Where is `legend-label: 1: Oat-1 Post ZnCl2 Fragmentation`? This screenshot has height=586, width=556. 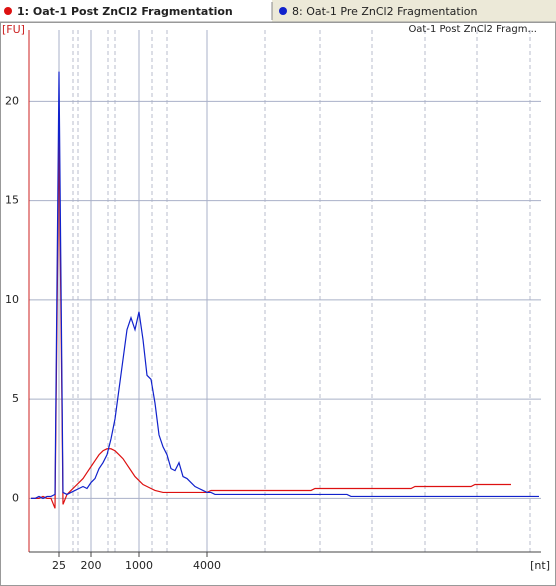
legend-label: 1: Oat-1 Post ZnCl2 Fragmentation is located at coordinates (125, 11).